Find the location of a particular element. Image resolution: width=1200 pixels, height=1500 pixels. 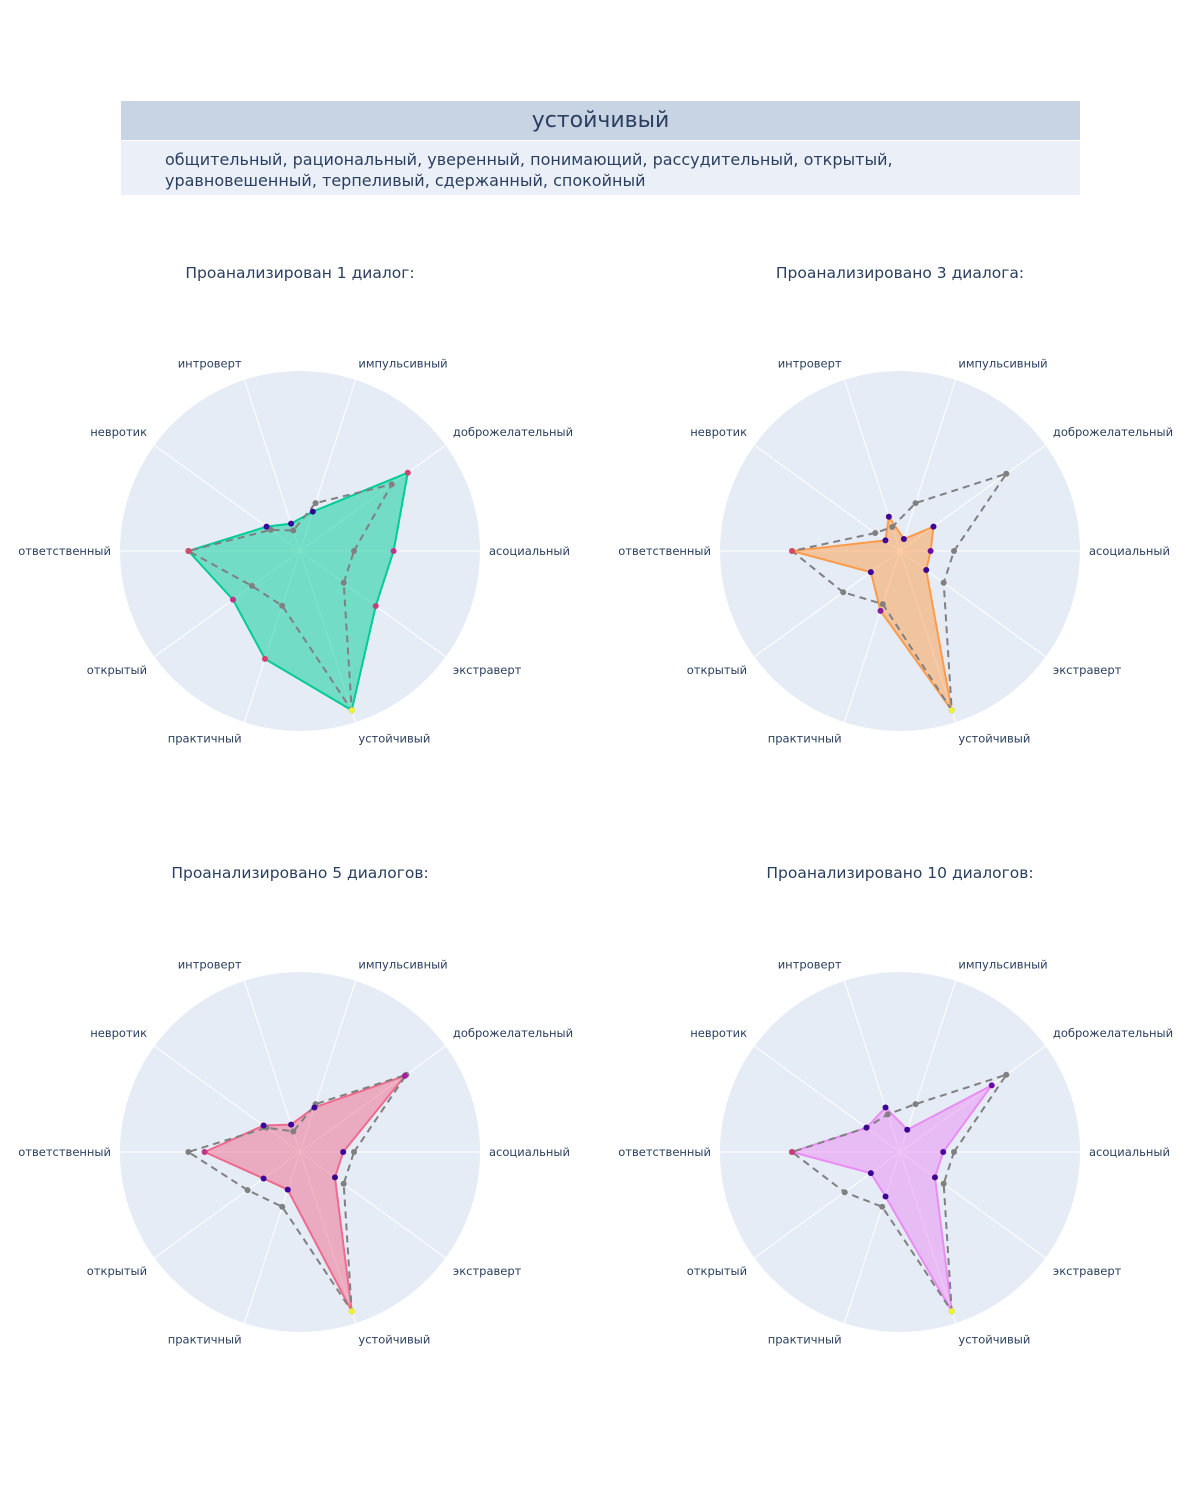

reference-line is located at coordinates (899, 1193).